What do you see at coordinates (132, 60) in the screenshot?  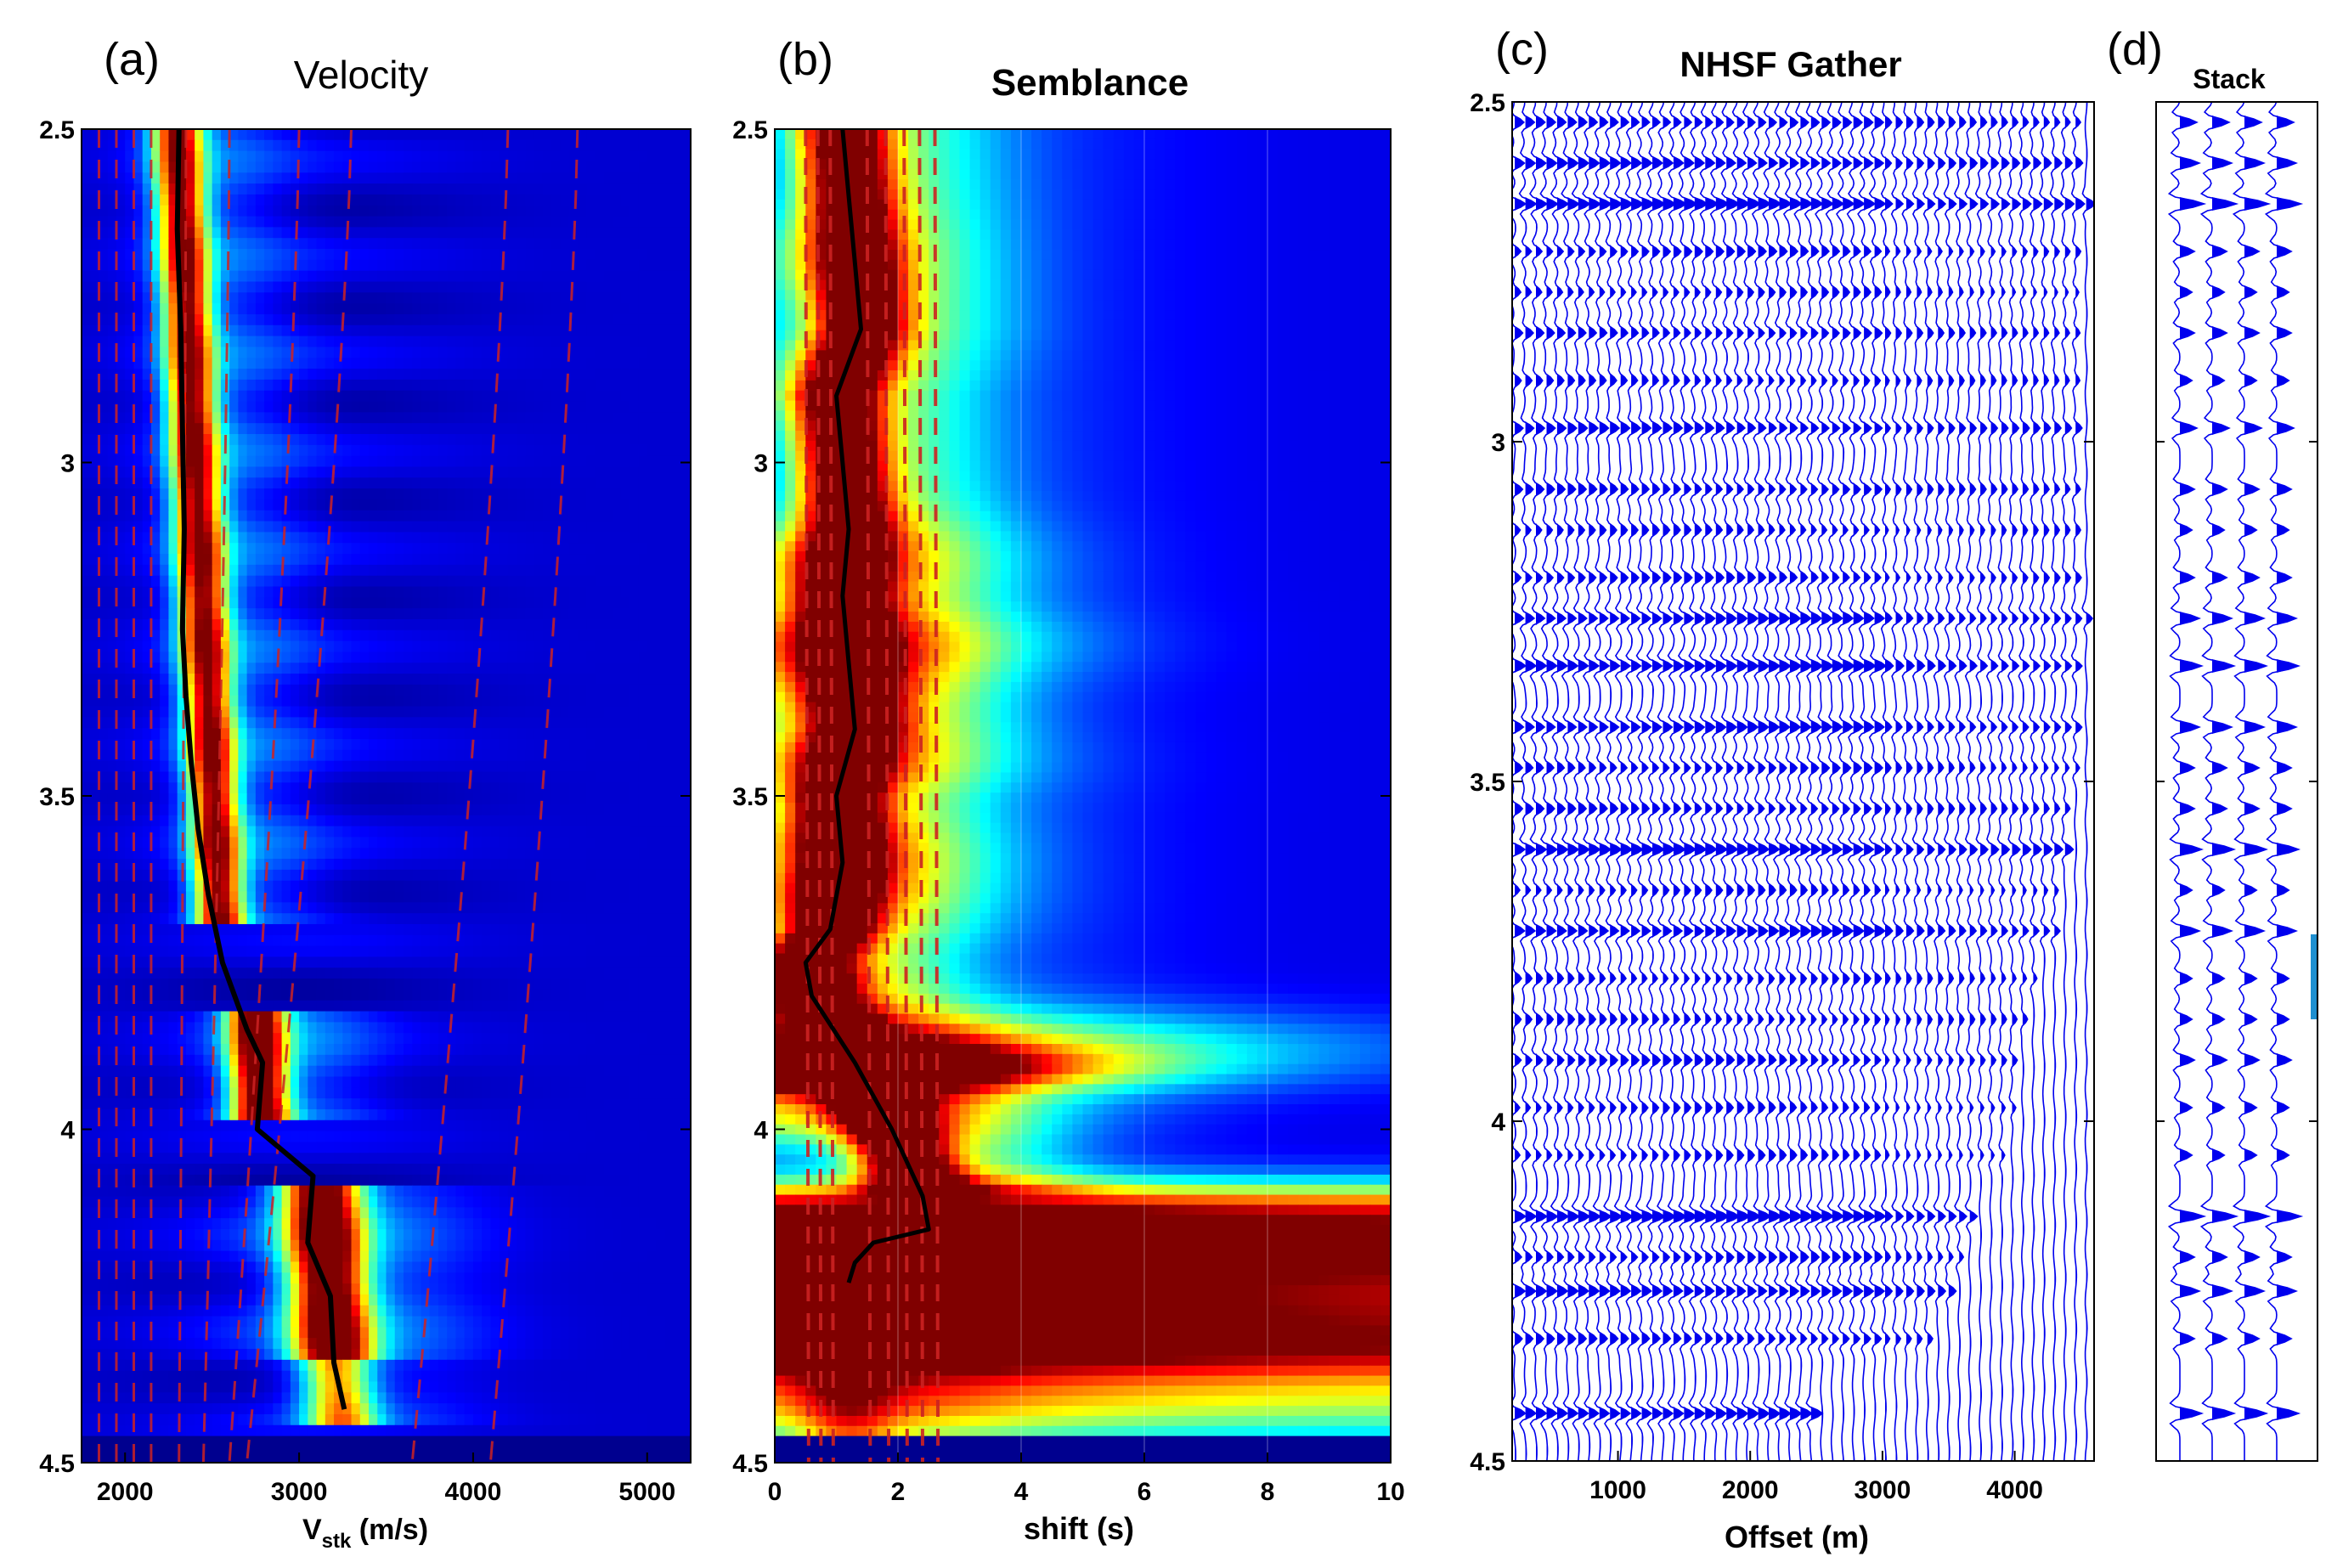 I see `panel-label-a: (a)` at bounding box center [132, 60].